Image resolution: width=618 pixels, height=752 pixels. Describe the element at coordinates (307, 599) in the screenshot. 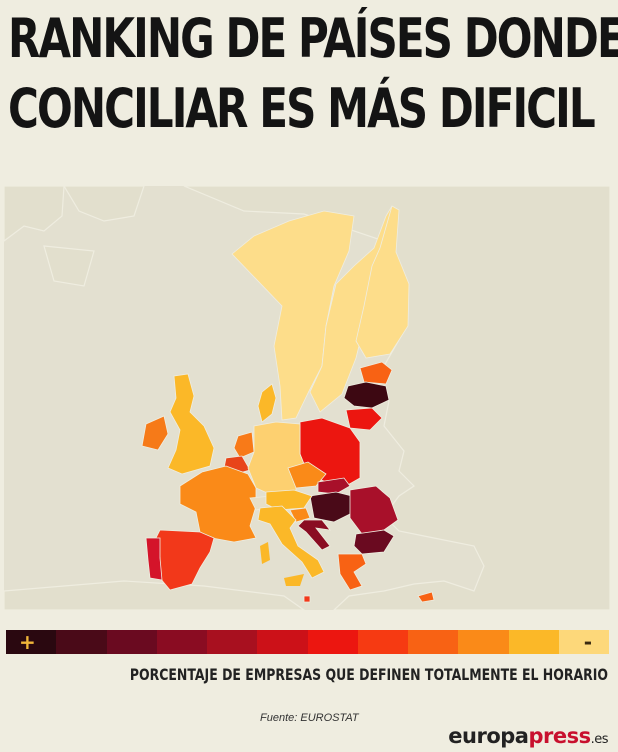

I see `region-malta` at that location.